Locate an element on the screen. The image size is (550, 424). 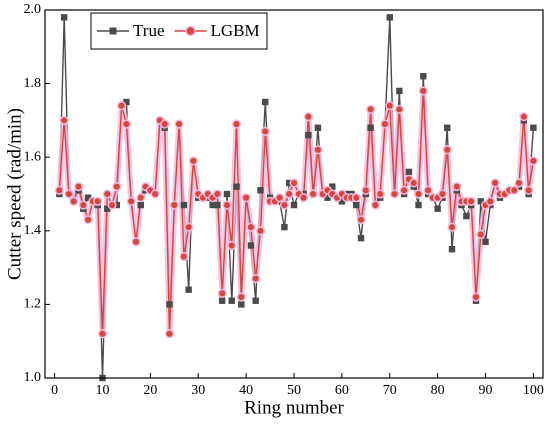
legend: True LGBM is located at coordinates (179, 31).